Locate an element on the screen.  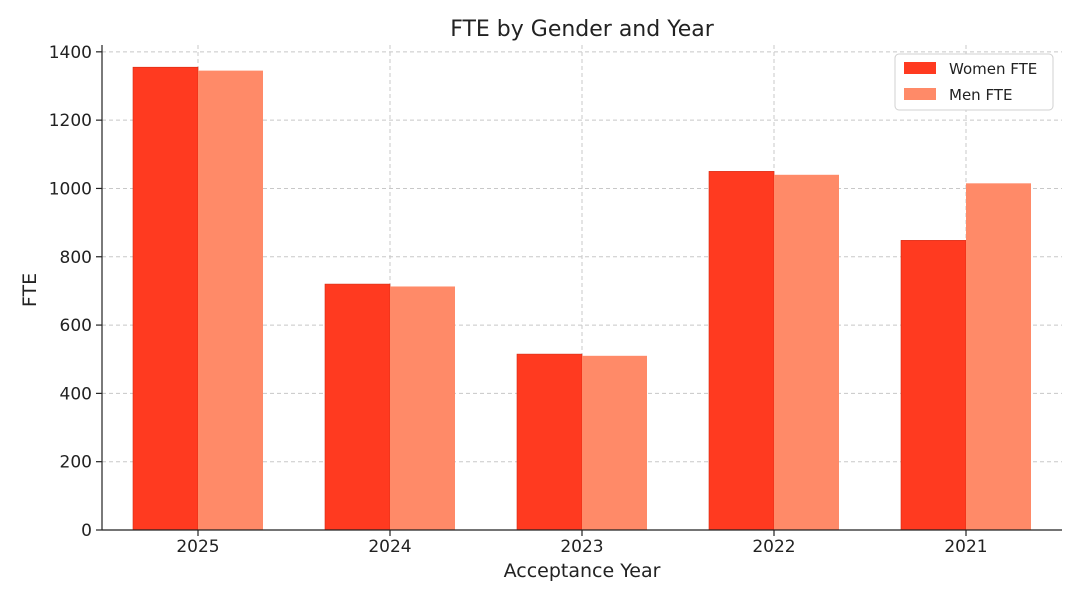
y-tick-label: 800 is located at coordinates (76, 258).